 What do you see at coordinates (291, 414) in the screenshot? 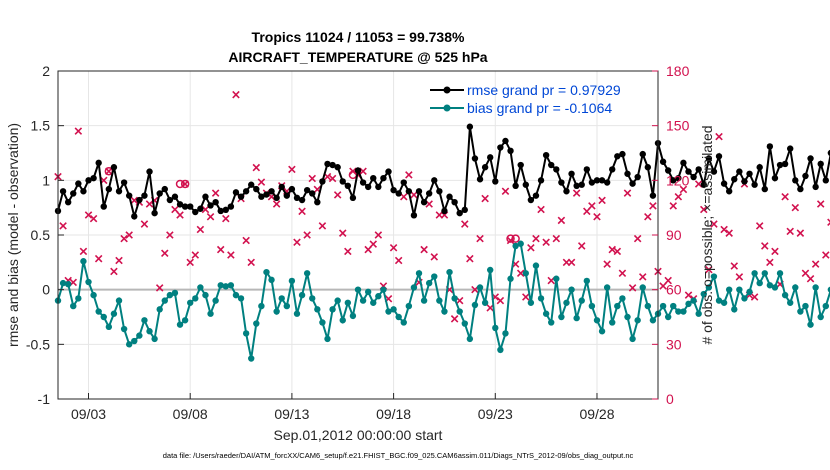
I see `x-tick-label: 09/13` at bounding box center [291, 414].